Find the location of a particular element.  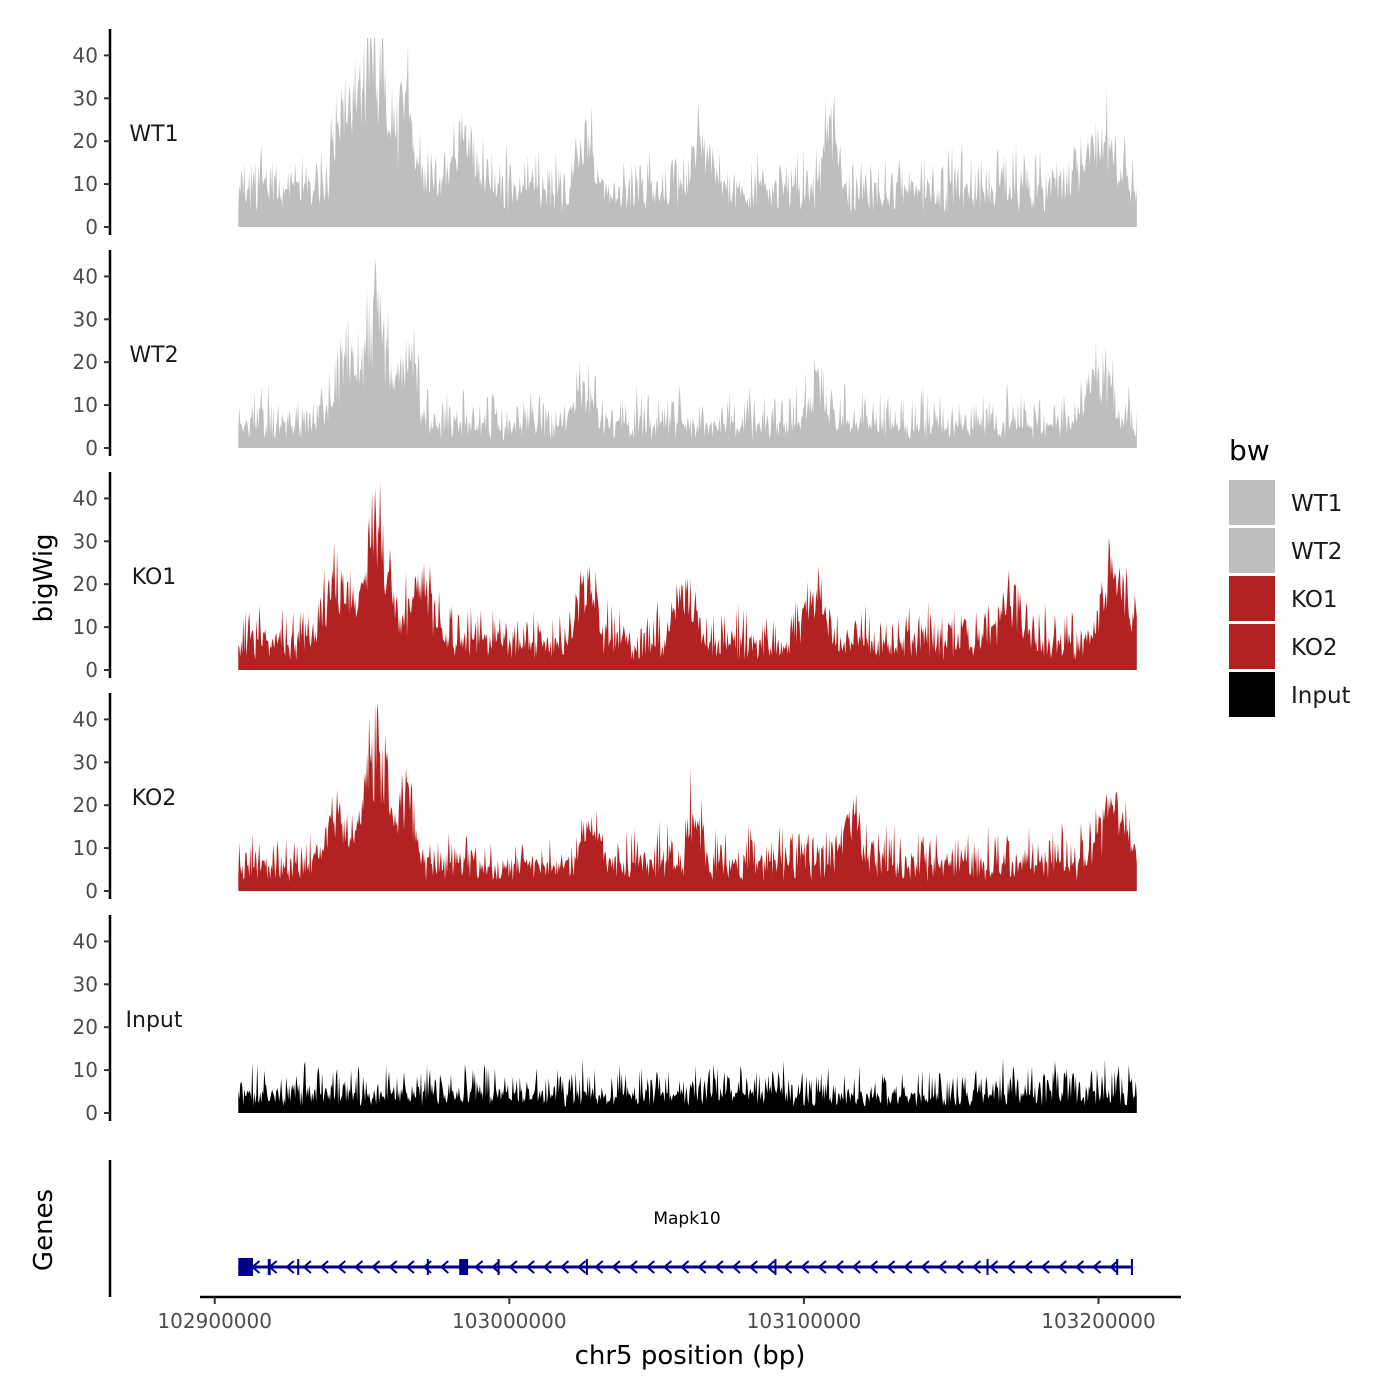

legend: bw WT1 WT2 KO1 KO2 Input is located at coordinates (1290, 575).